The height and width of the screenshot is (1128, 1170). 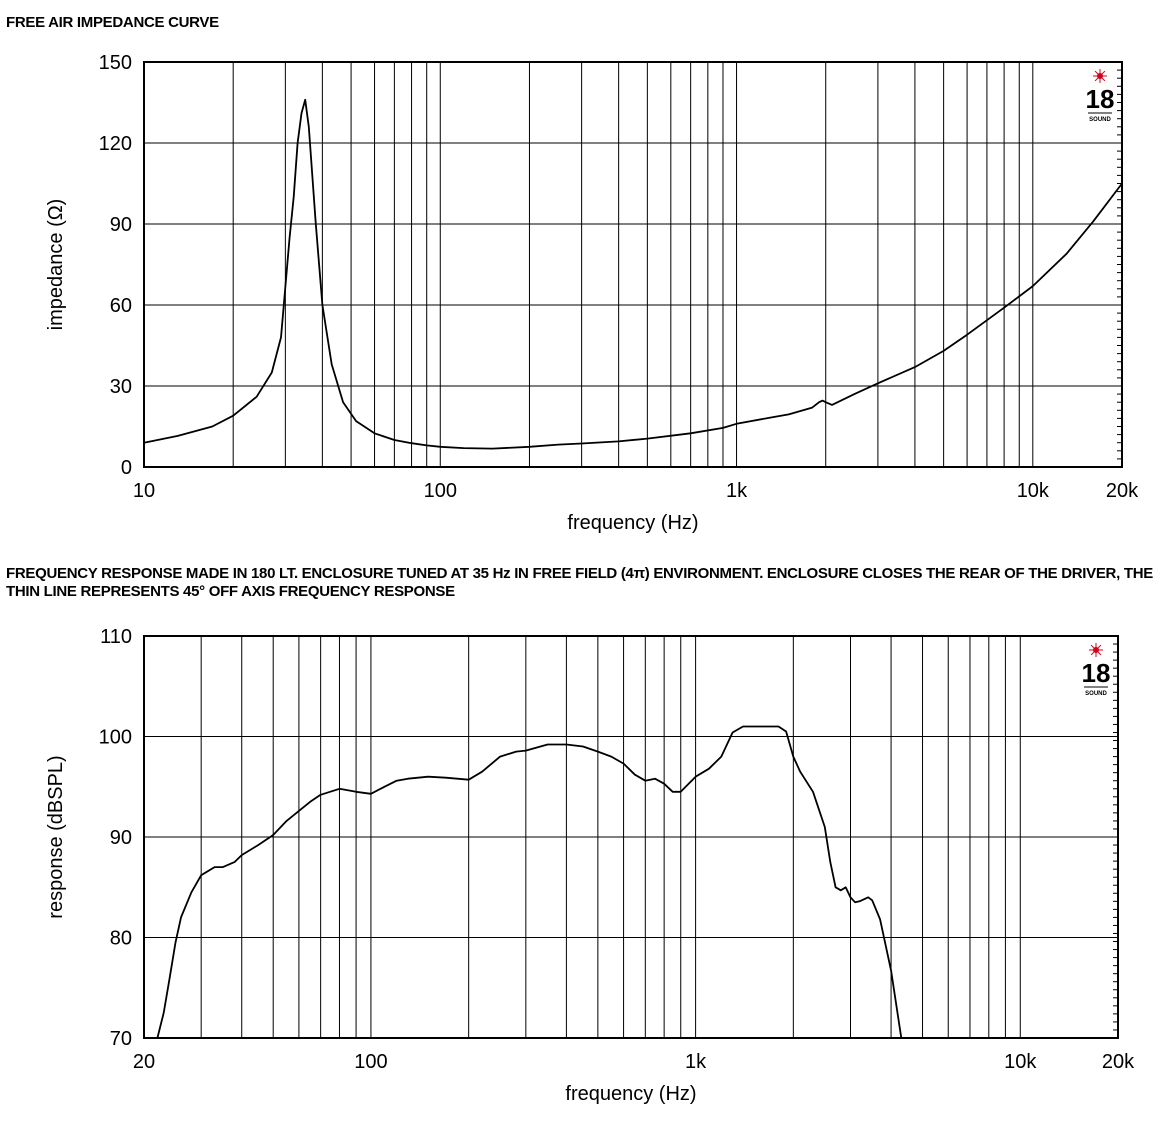 What do you see at coordinates (144, 1062) in the screenshot?
I see `response-x-tick-label: 20` at bounding box center [144, 1062].